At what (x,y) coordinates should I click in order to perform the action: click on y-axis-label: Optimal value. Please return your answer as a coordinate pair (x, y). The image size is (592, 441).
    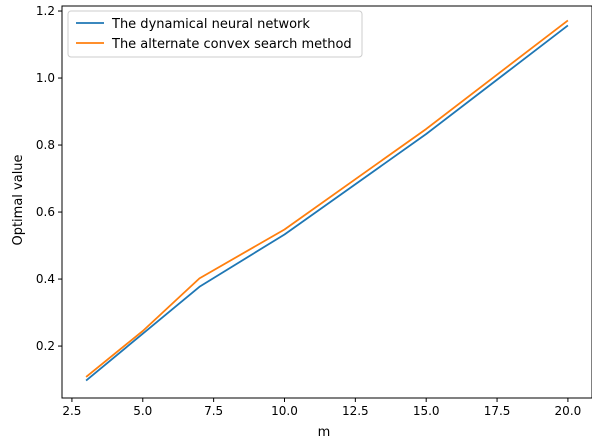
    Looking at the image, I should click on (18, 199).